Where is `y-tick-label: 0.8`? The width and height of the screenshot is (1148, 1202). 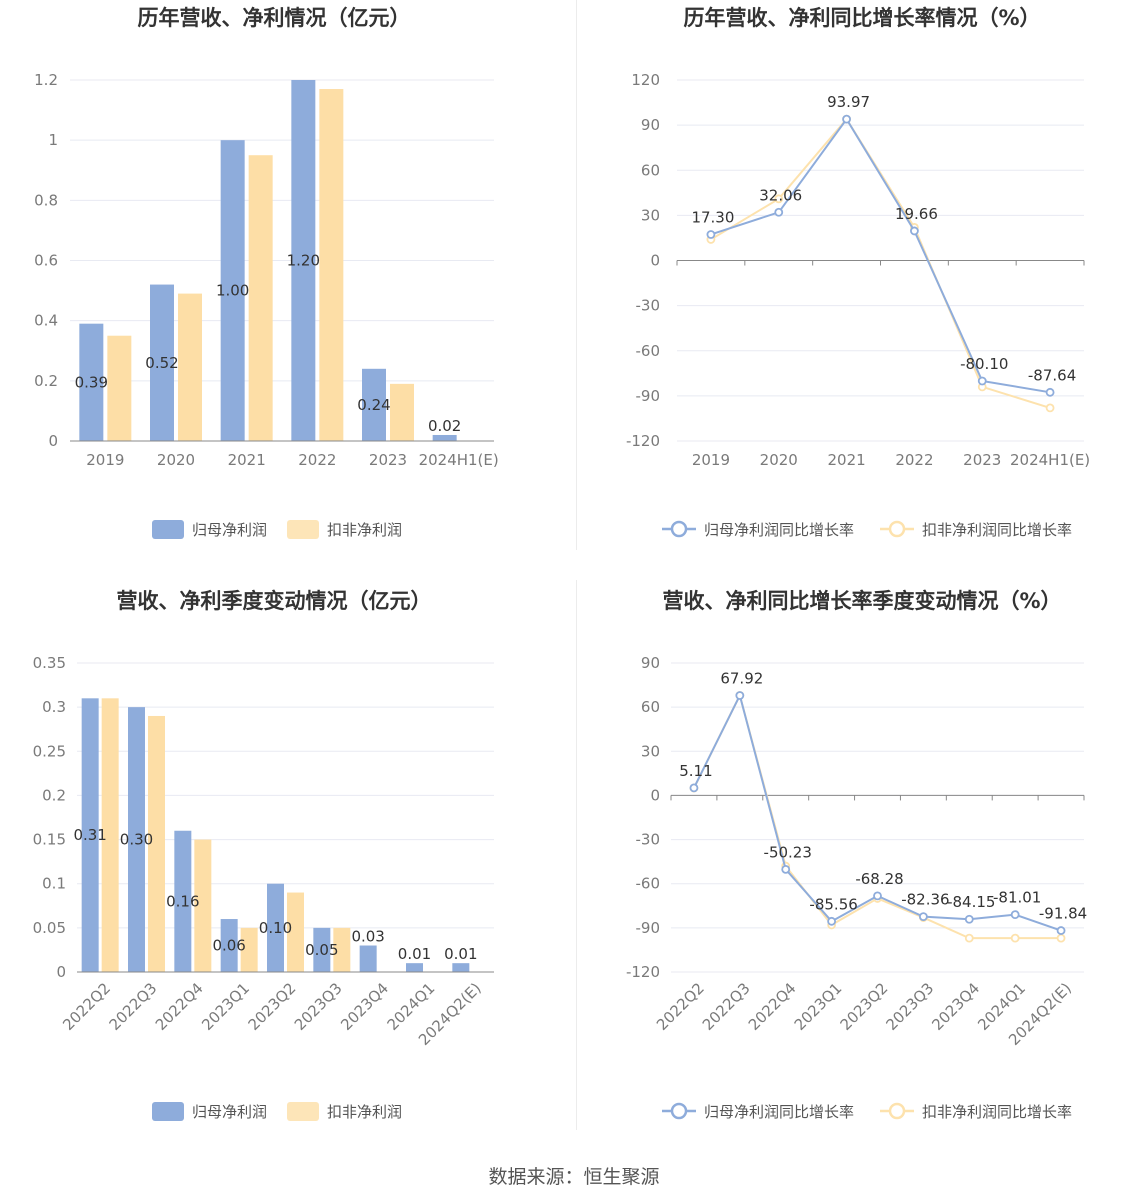
y-tick-label: 0.8 is located at coordinates (46, 200).